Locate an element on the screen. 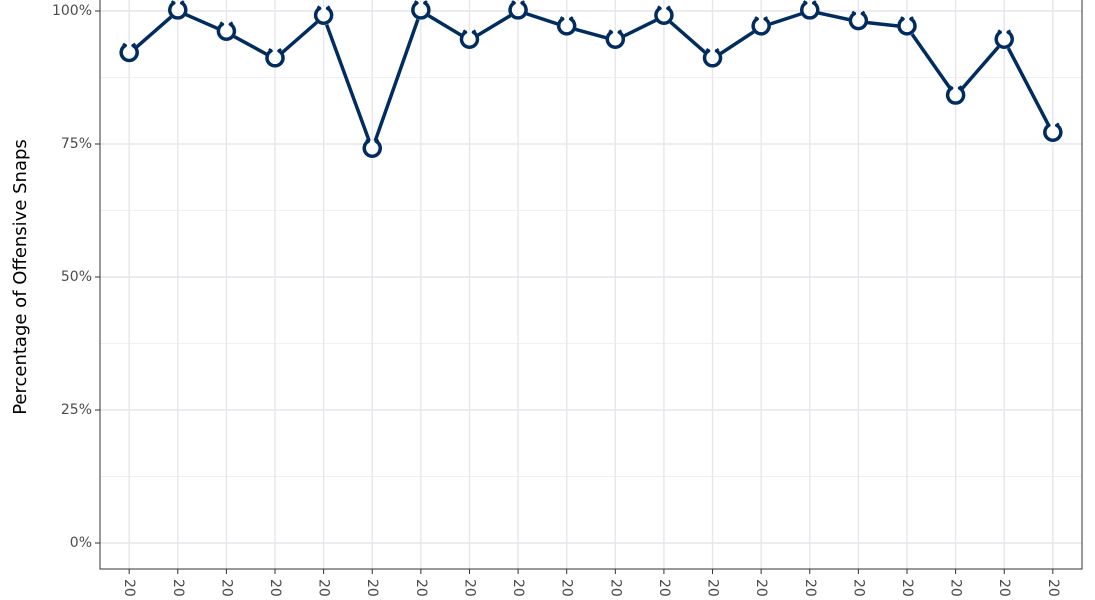 The height and width of the screenshot is (600, 1095). y-tick-label: 25% is located at coordinates (76, 410).